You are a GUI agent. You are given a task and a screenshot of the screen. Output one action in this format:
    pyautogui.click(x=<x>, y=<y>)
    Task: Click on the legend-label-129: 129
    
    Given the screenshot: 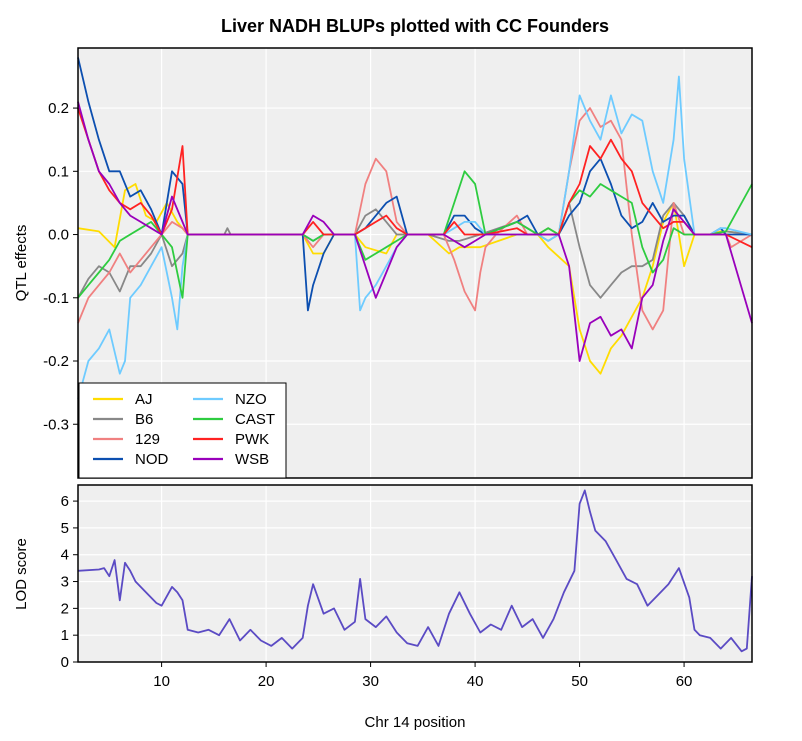 What is the action you would take?
    pyautogui.click(x=147, y=439)
    